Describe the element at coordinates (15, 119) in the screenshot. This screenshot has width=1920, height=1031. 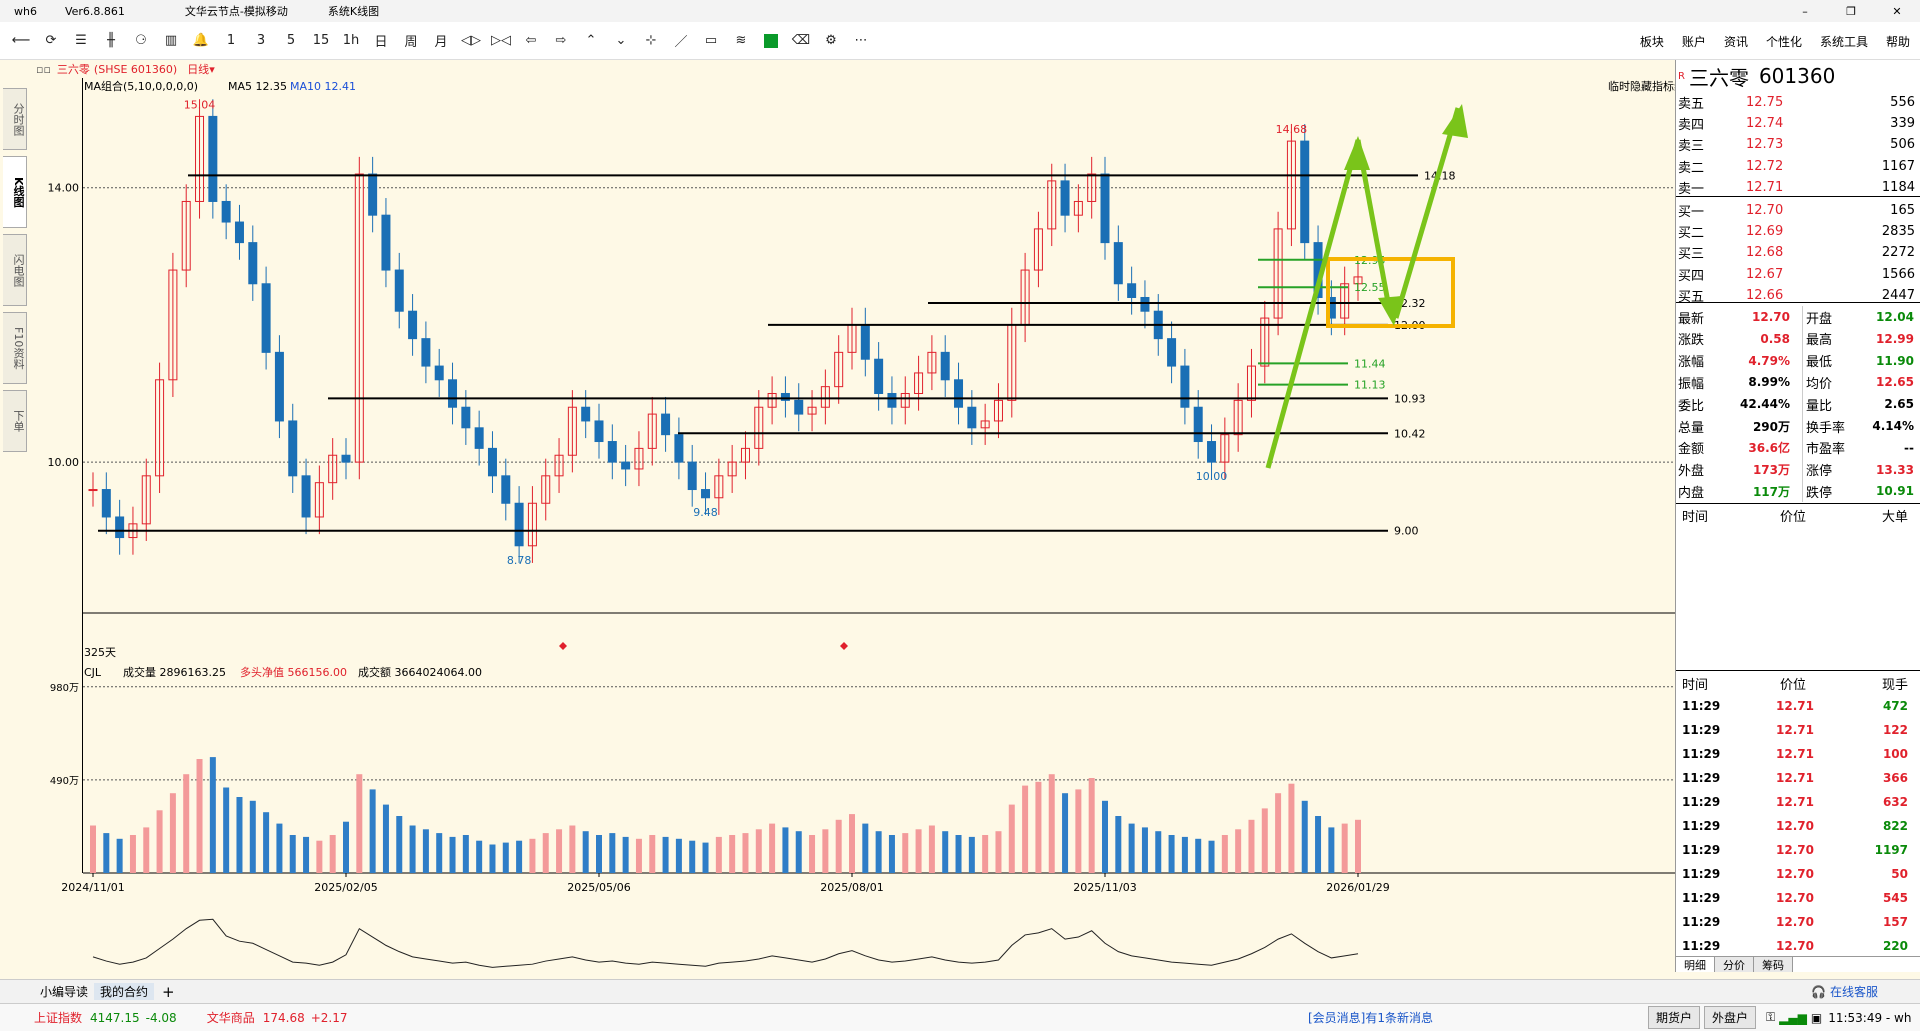
I see `tab-minute-chart: 分时图` at that location.